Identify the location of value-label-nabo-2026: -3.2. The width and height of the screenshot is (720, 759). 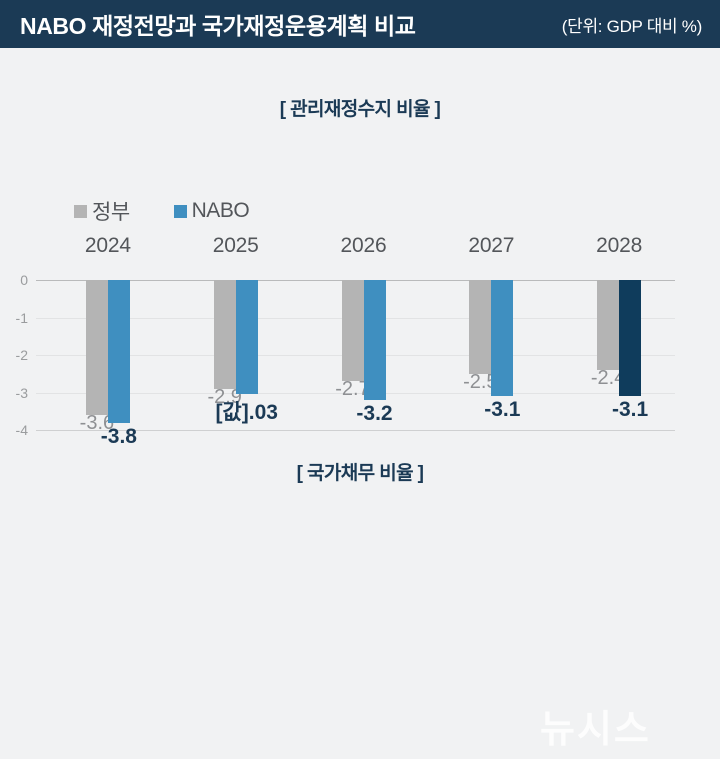
(374, 413).